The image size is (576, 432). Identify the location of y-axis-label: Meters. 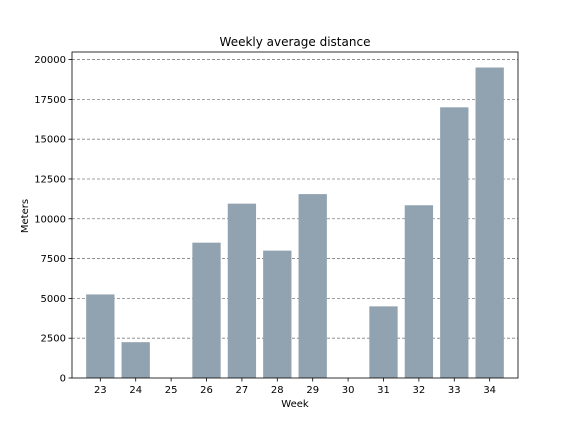
(25, 216).